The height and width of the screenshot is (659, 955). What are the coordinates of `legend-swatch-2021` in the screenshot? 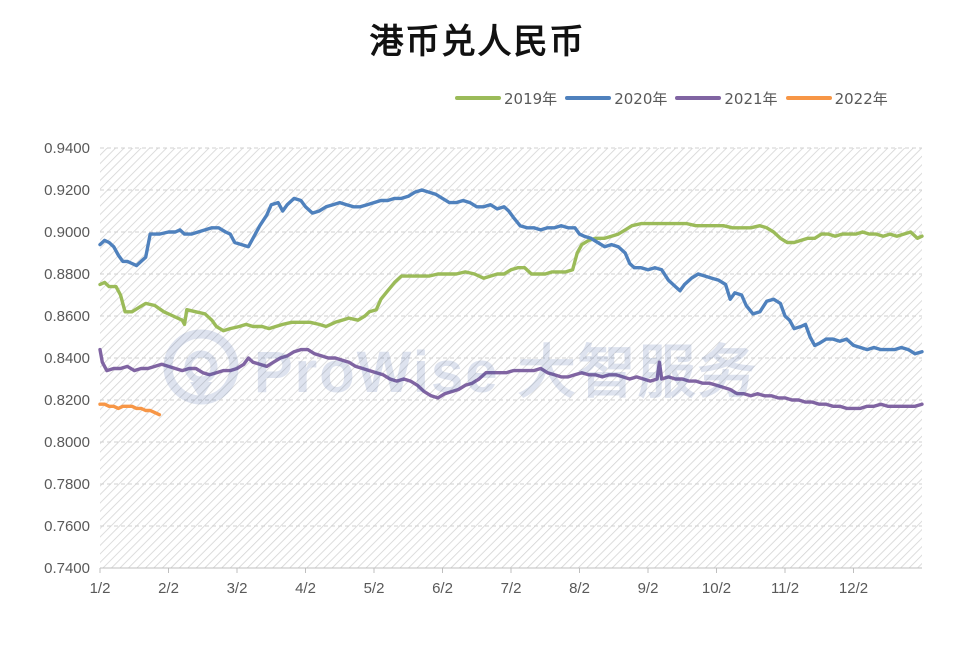 It's located at (698, 98).